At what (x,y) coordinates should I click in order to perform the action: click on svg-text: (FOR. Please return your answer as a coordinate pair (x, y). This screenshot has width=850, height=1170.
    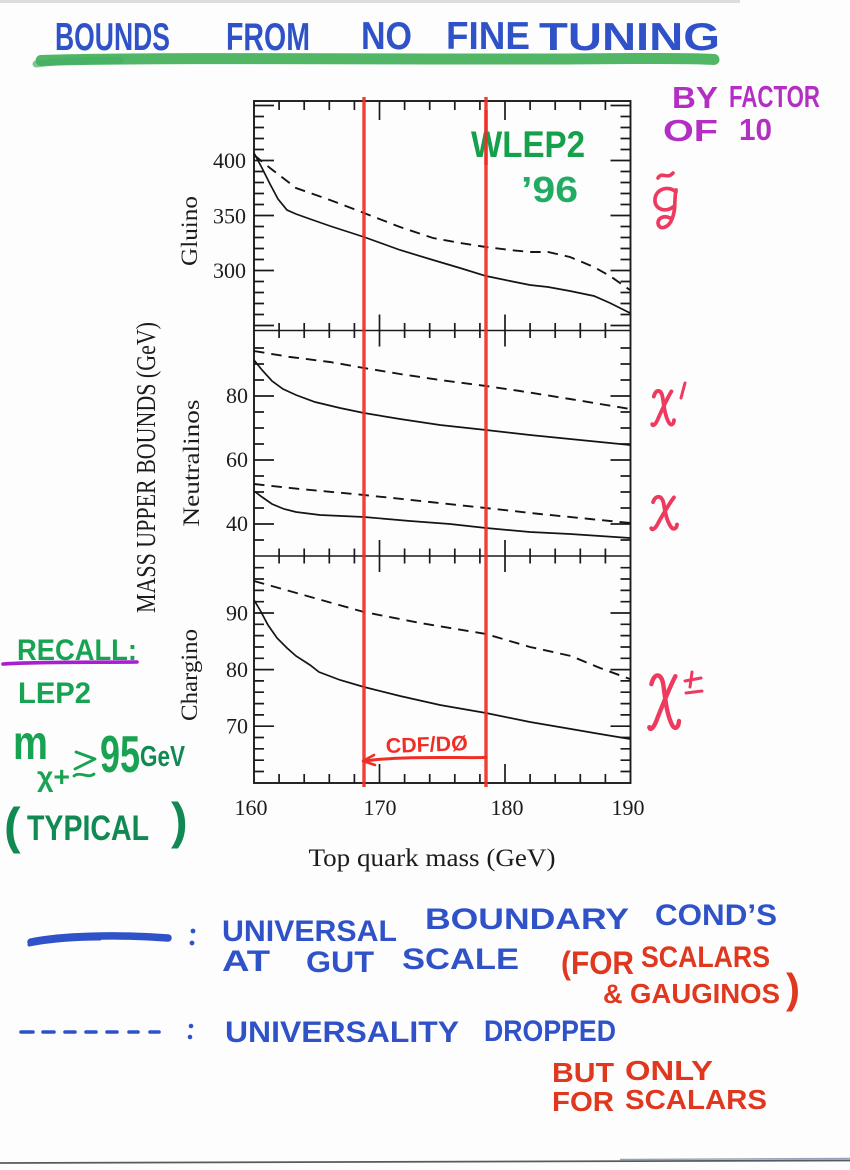
    Looking at the image, I should click on (597, 963).